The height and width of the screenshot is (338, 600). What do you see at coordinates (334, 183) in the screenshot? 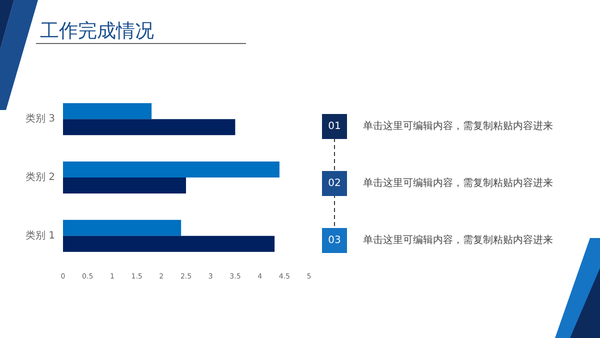
I see `text: 02` at bounding box center [334, 183].